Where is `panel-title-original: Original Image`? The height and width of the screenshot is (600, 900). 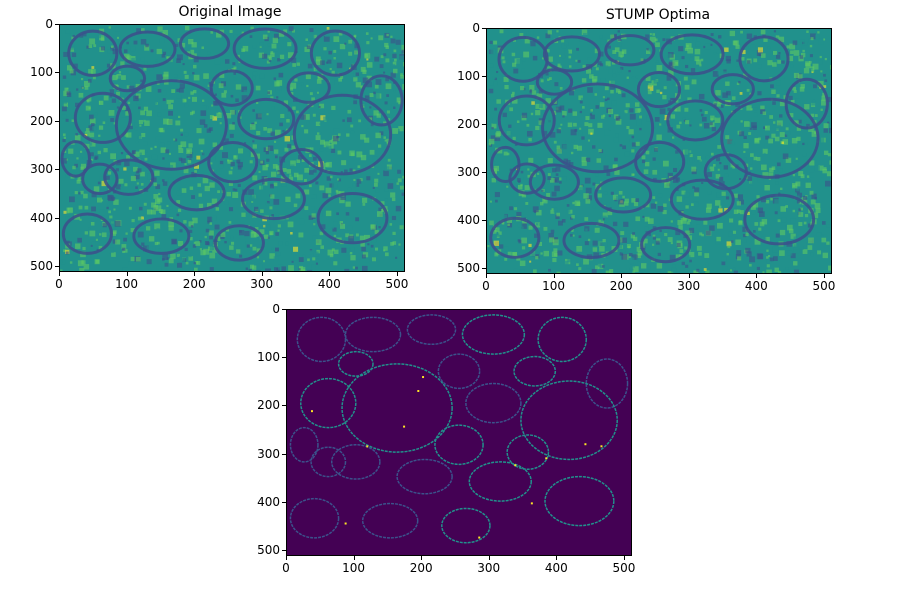 panel-title-original: Original Image is located at coordinates (230, 12).